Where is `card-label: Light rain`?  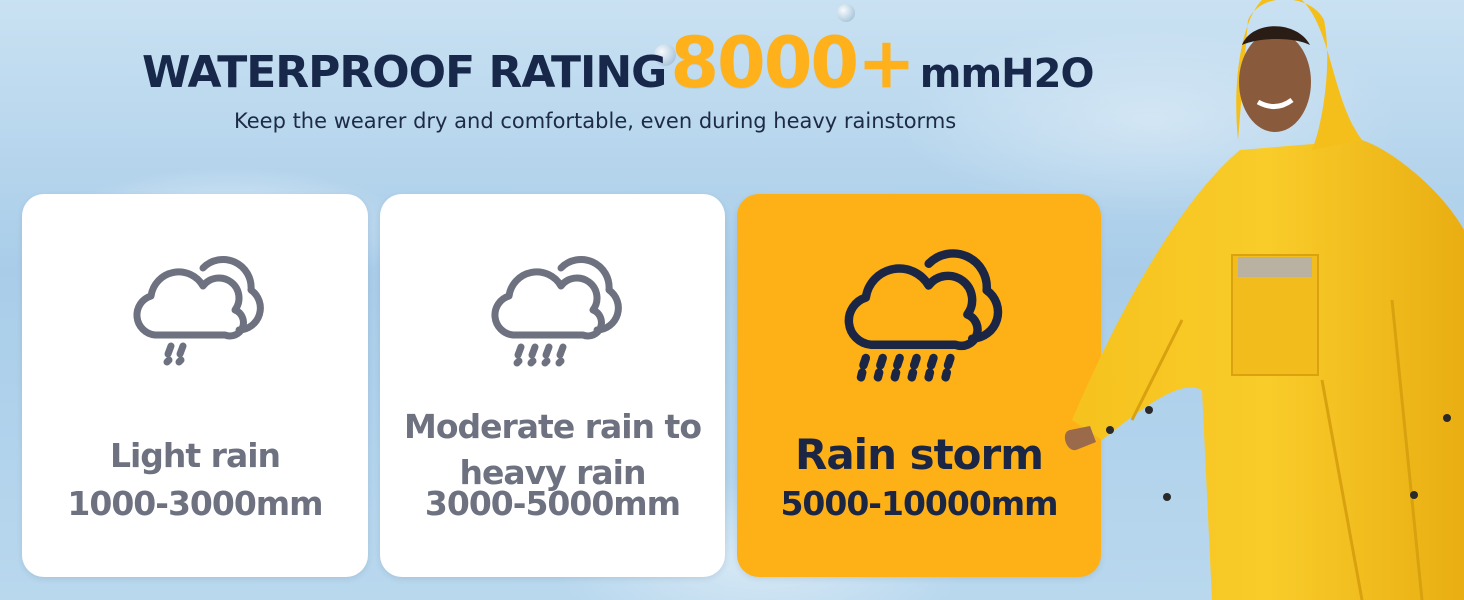
card-label: Light rain is located at coordinates (195, 455).